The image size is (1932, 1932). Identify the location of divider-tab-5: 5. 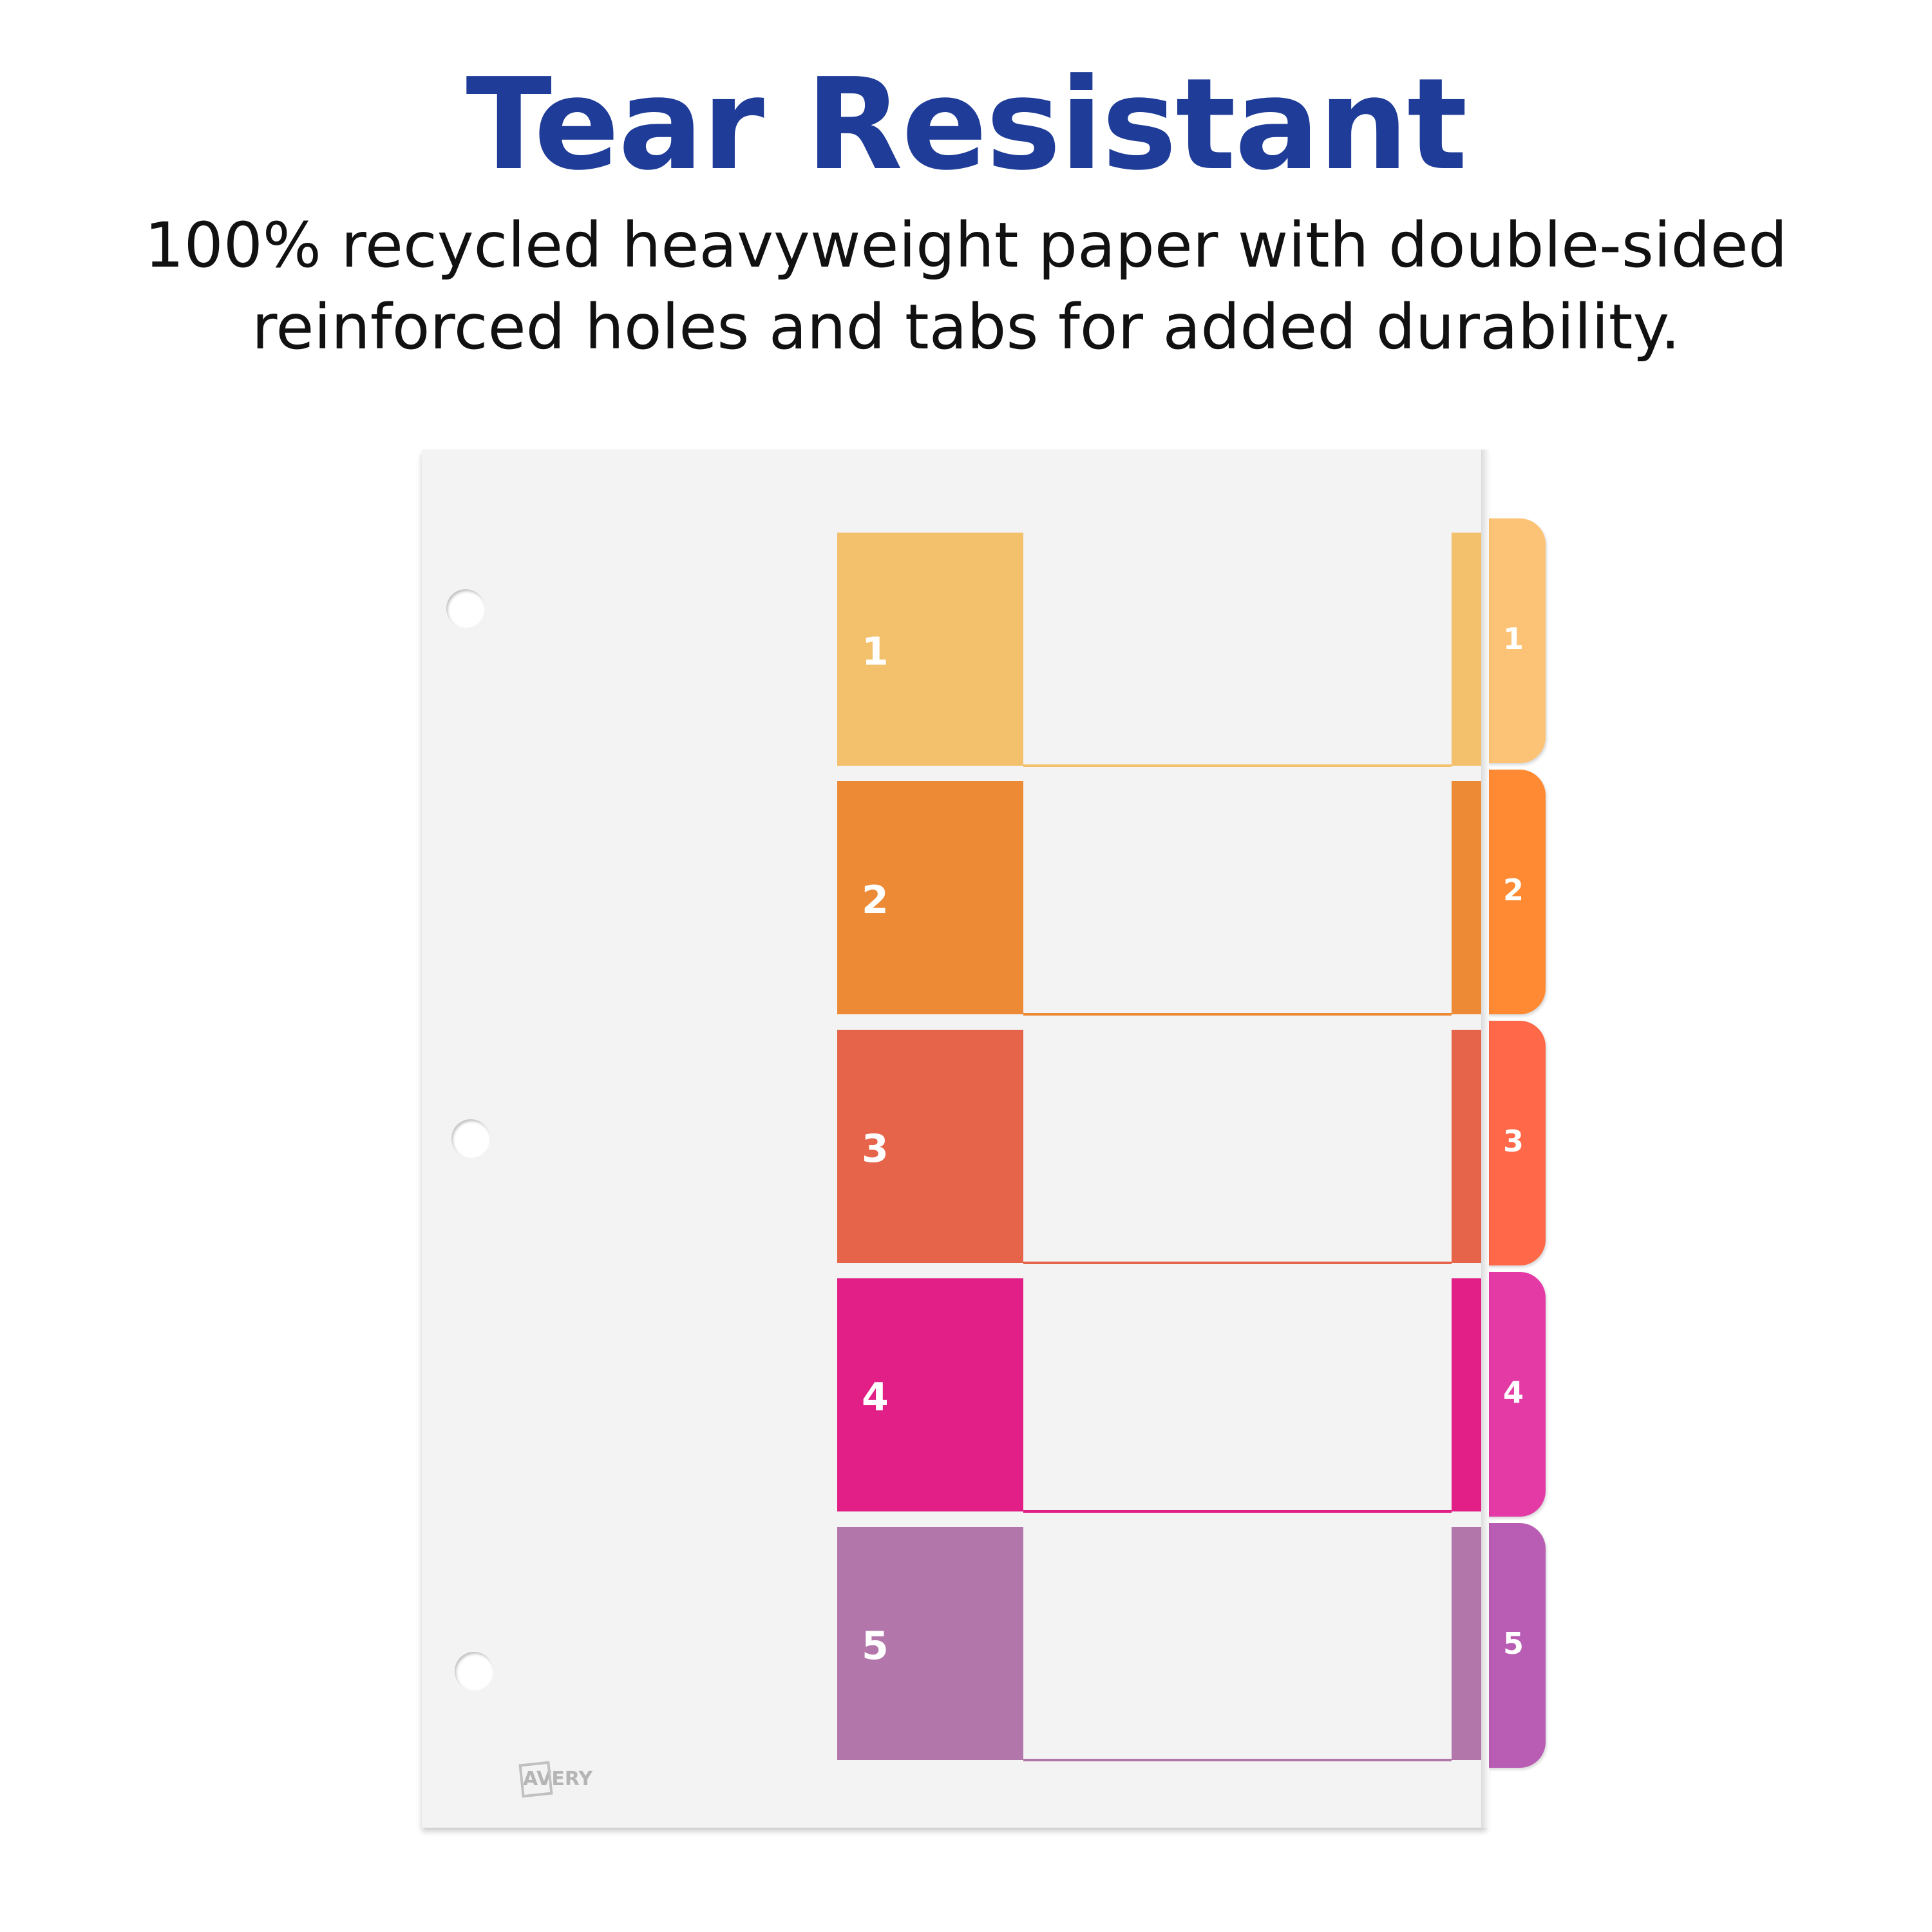
(1517, 1645).